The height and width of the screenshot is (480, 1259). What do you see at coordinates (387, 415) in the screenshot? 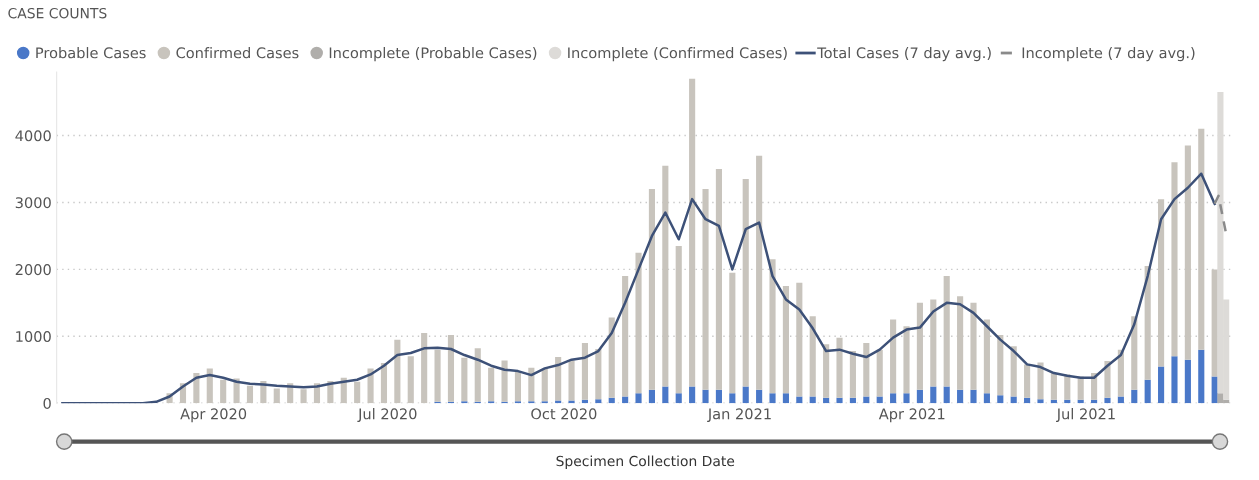
I see `x-tick-label: Jul 2020` at bounding box center [387, 415].